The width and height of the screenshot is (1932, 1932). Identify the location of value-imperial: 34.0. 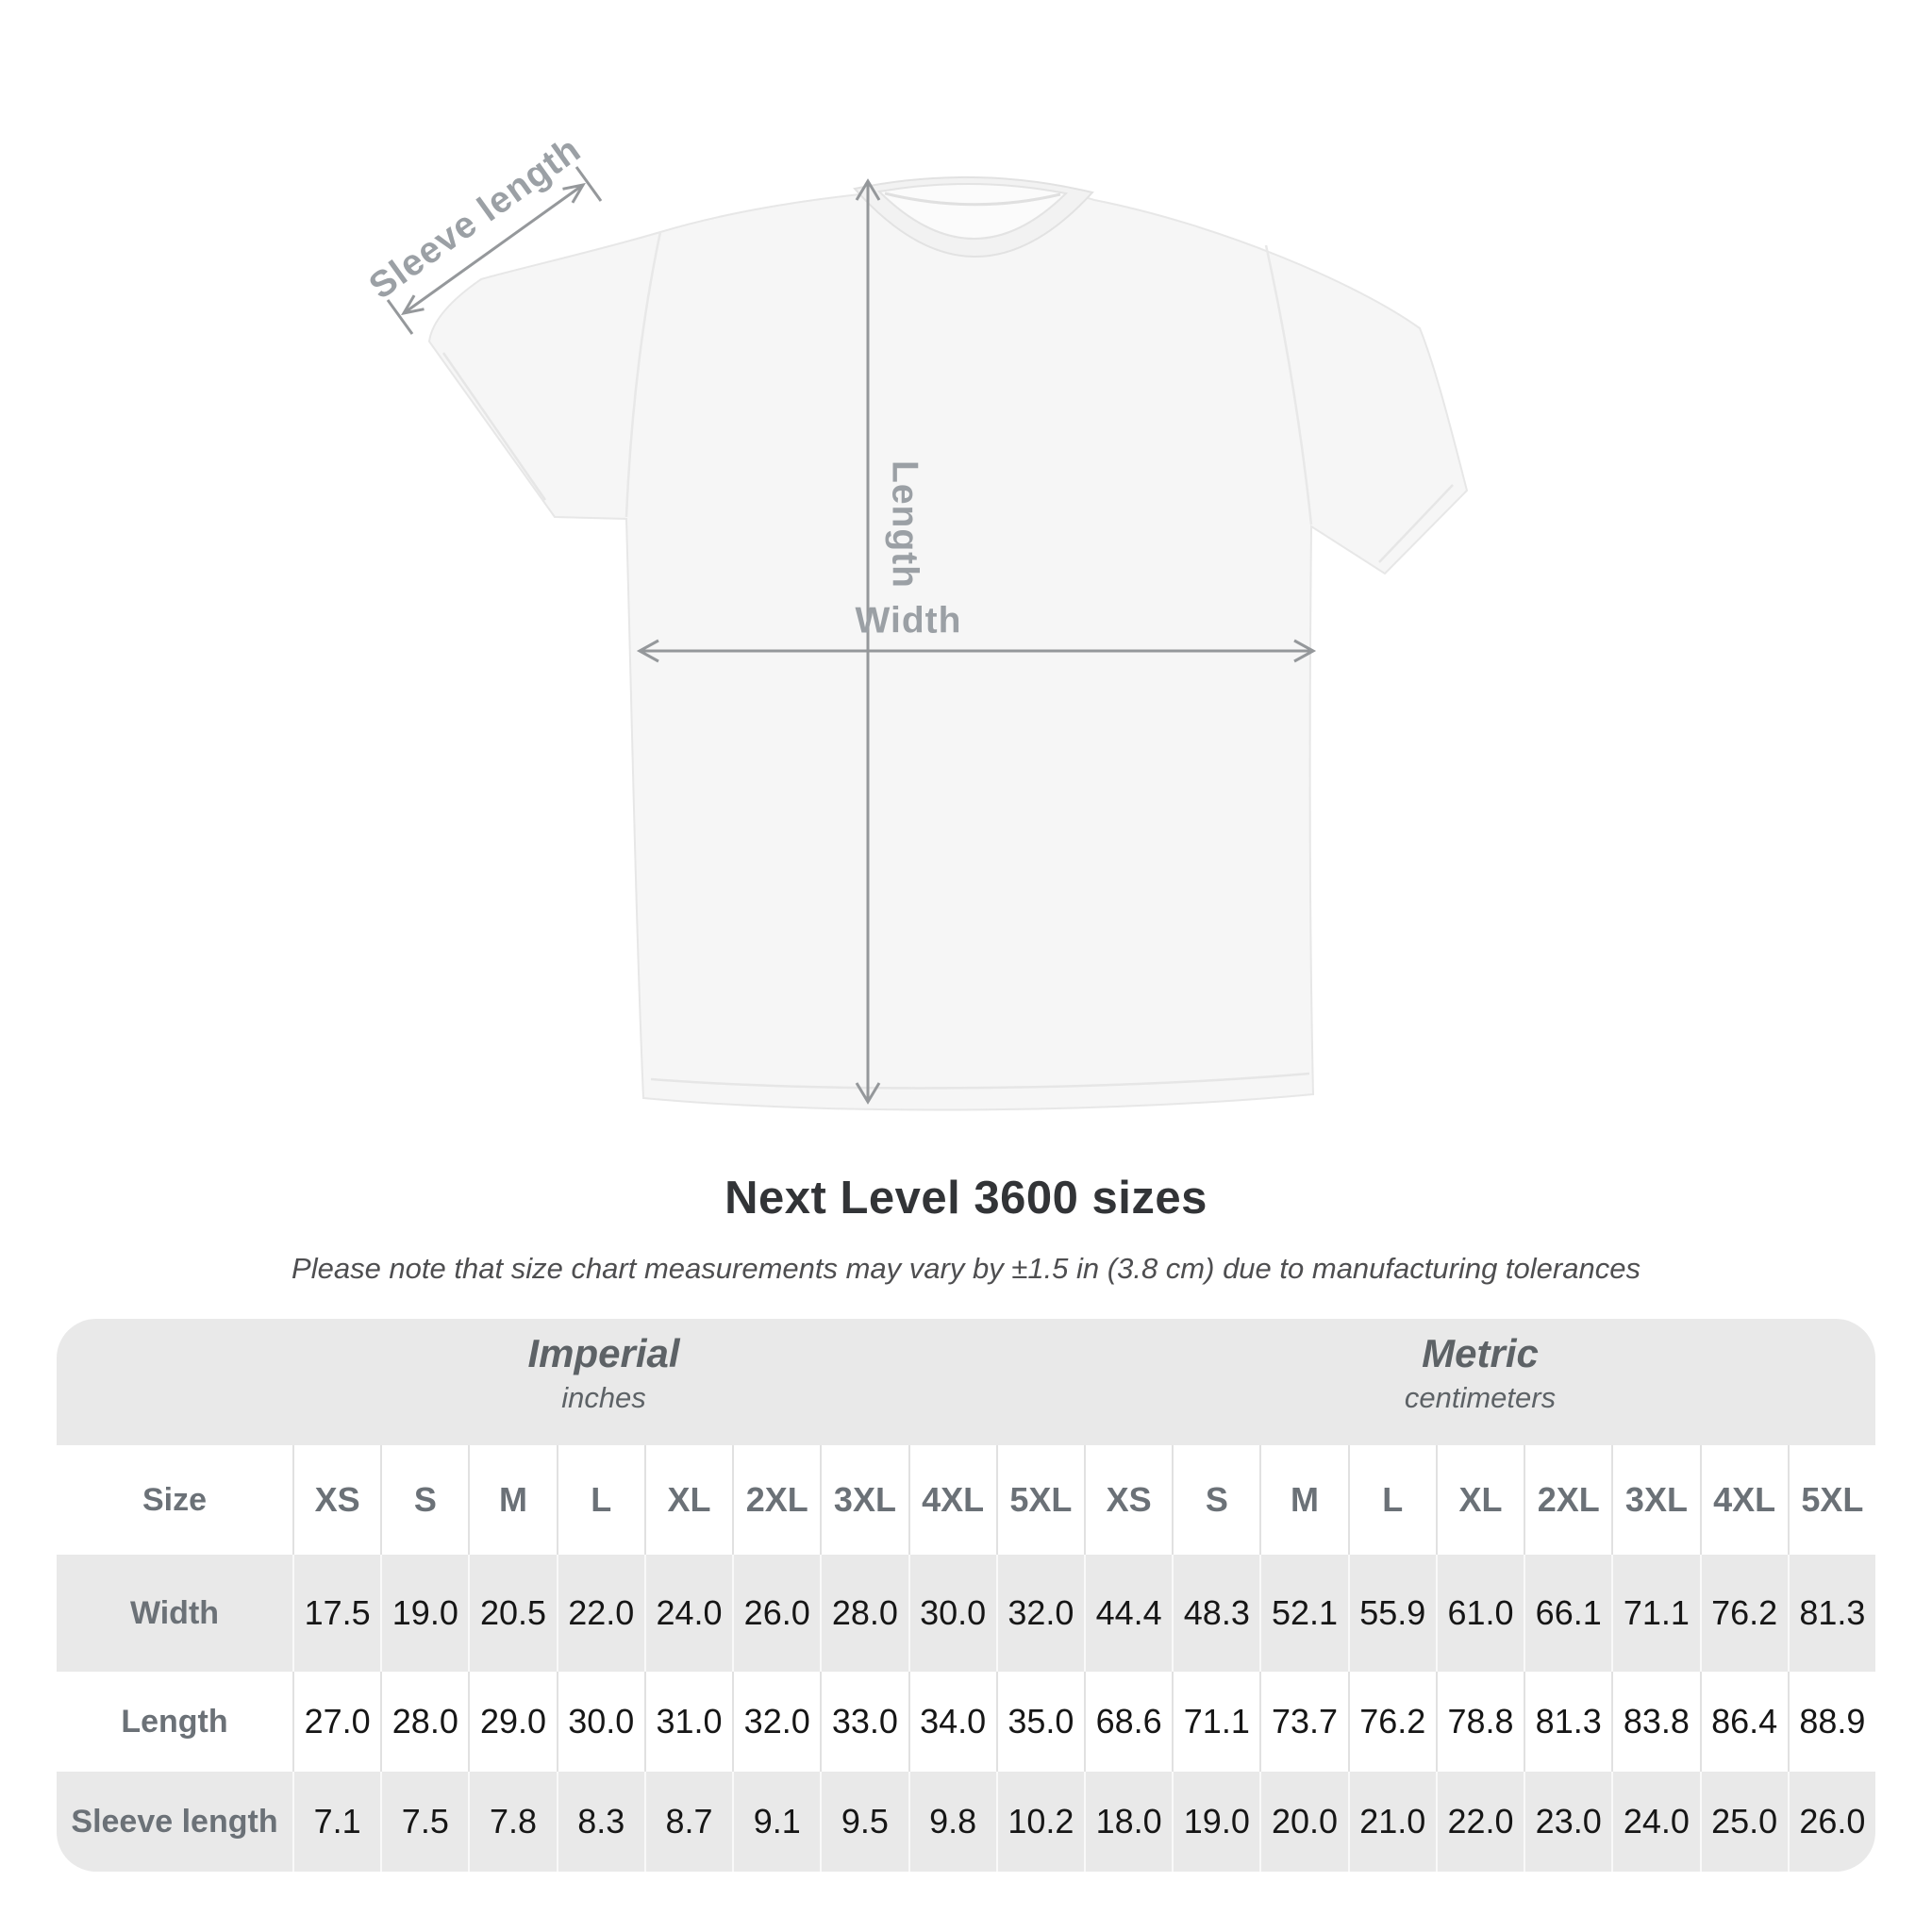
(952, 1722).